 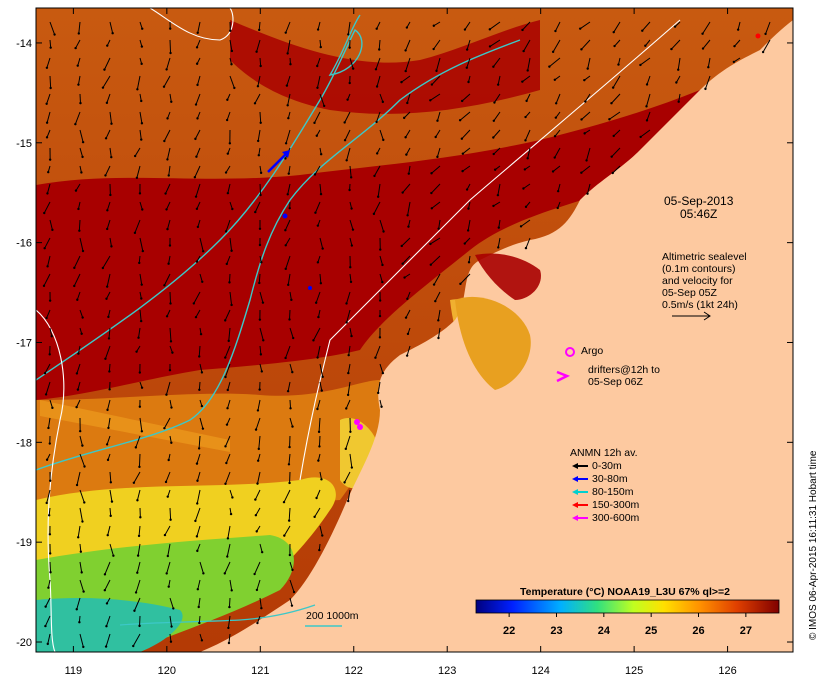 I want to click on drifters-note: drifters@12h to 05-Sep 06Z, so click(x=624, y=376).